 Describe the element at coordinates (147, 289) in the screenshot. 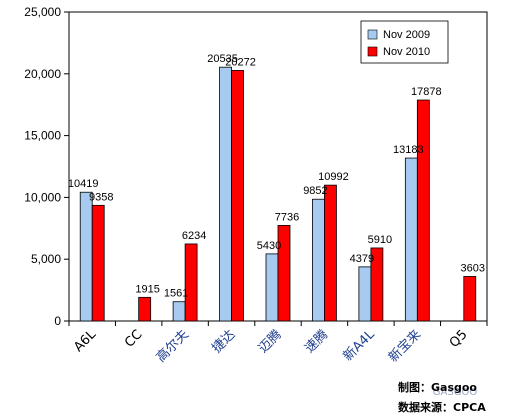

I see `data-label: 1915` at that location.